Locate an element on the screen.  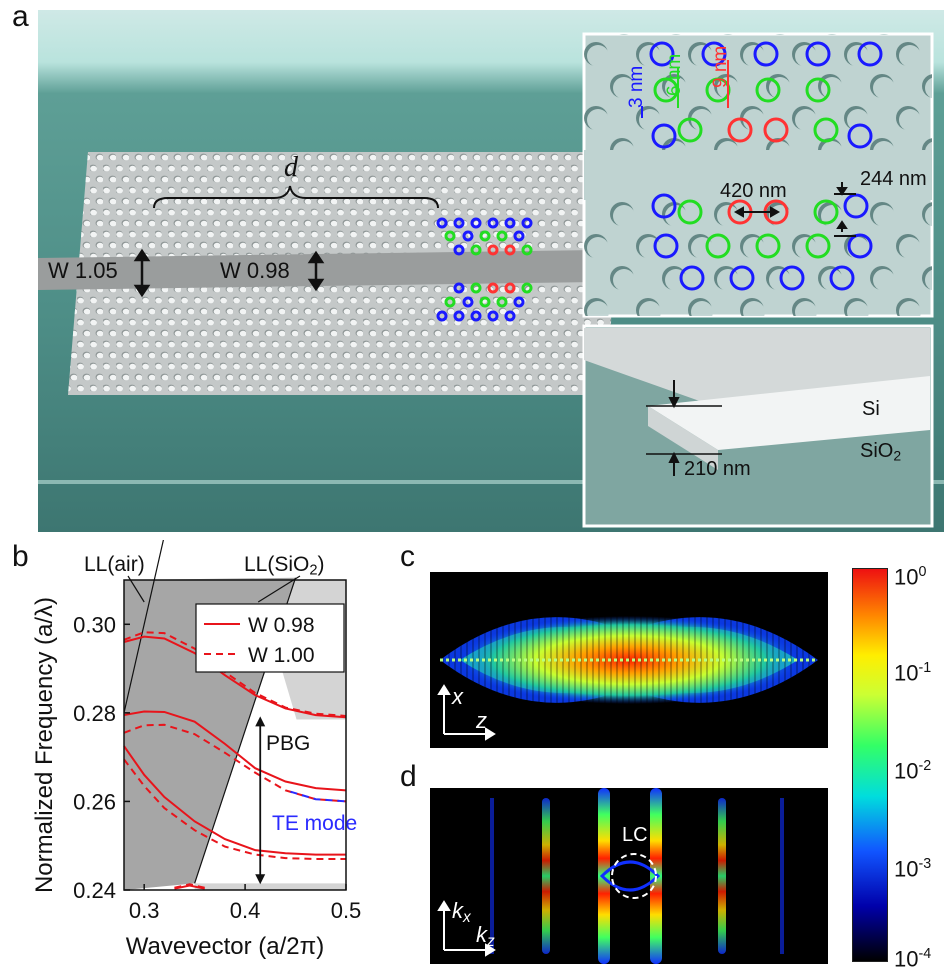
tick-1-base: 10 is located at coordinates (906, 673).